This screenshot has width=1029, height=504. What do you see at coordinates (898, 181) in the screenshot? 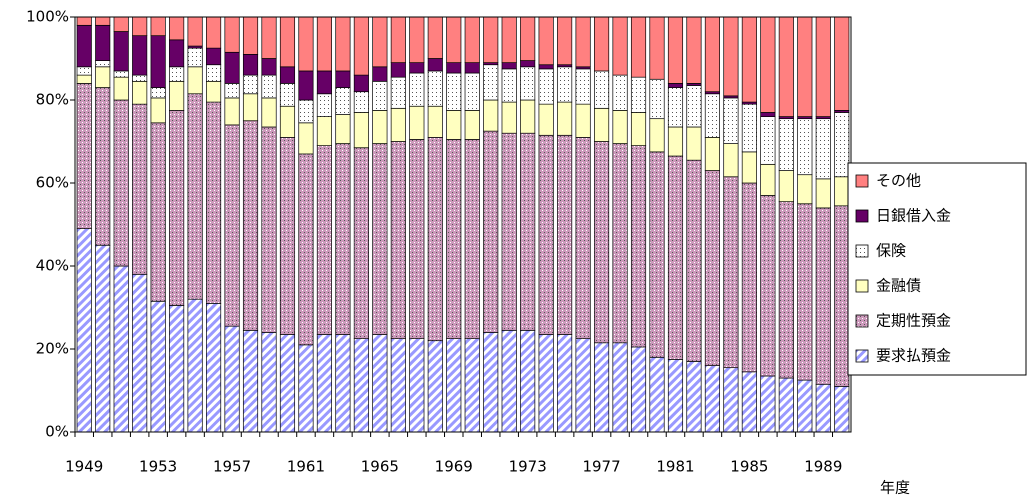
I see `legend-label: その他` at bounding box center [898, 181].